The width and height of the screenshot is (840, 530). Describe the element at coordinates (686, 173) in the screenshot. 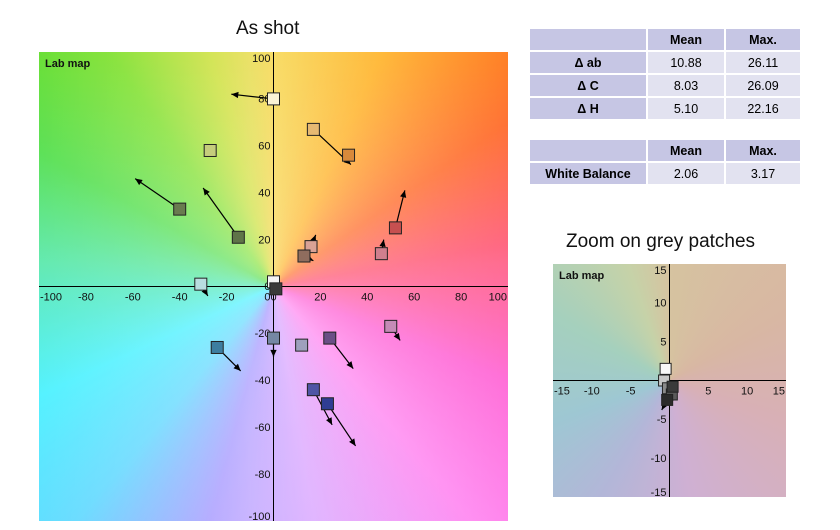

I see `mean-value: 2.06` at that location.